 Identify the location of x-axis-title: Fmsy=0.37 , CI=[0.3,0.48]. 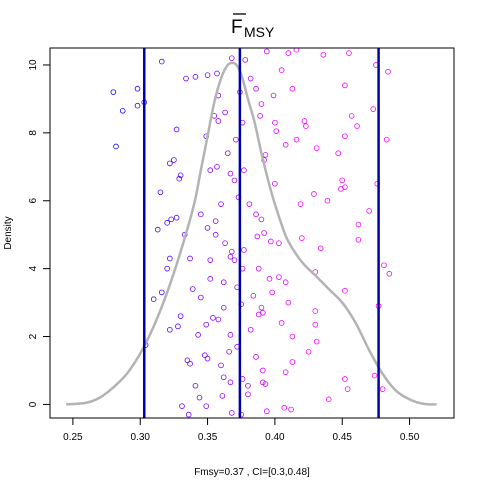
(252, 472).